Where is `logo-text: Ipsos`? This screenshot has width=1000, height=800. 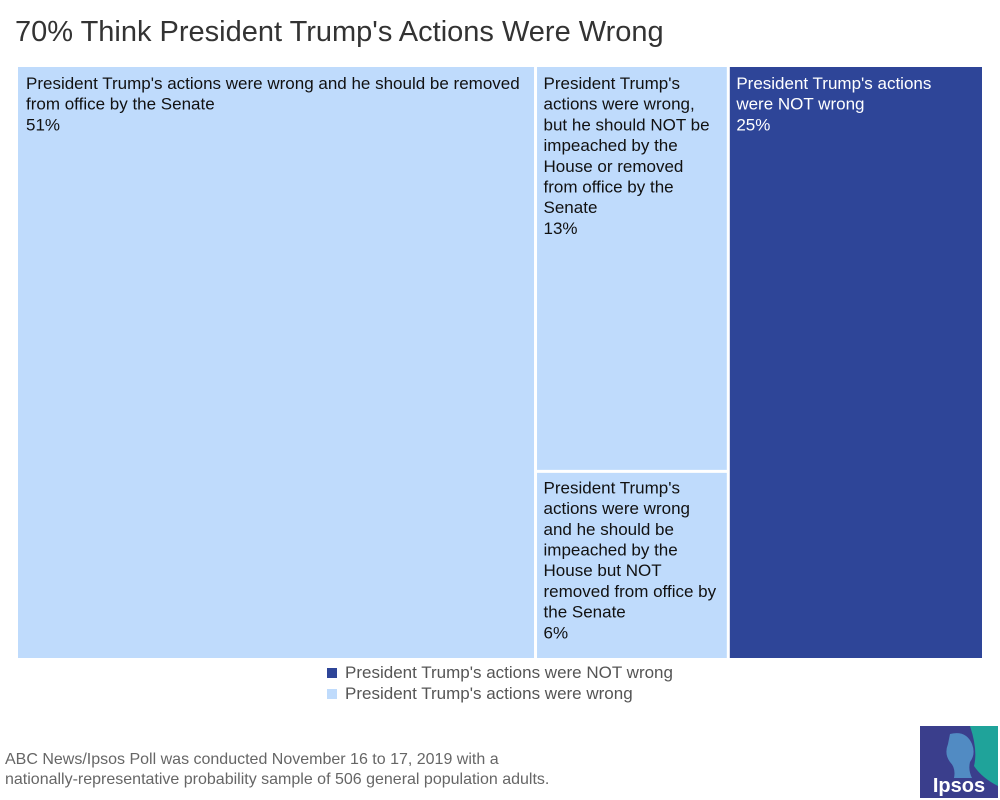
logo-text: Ipsos is located at coordinates (959, 786).